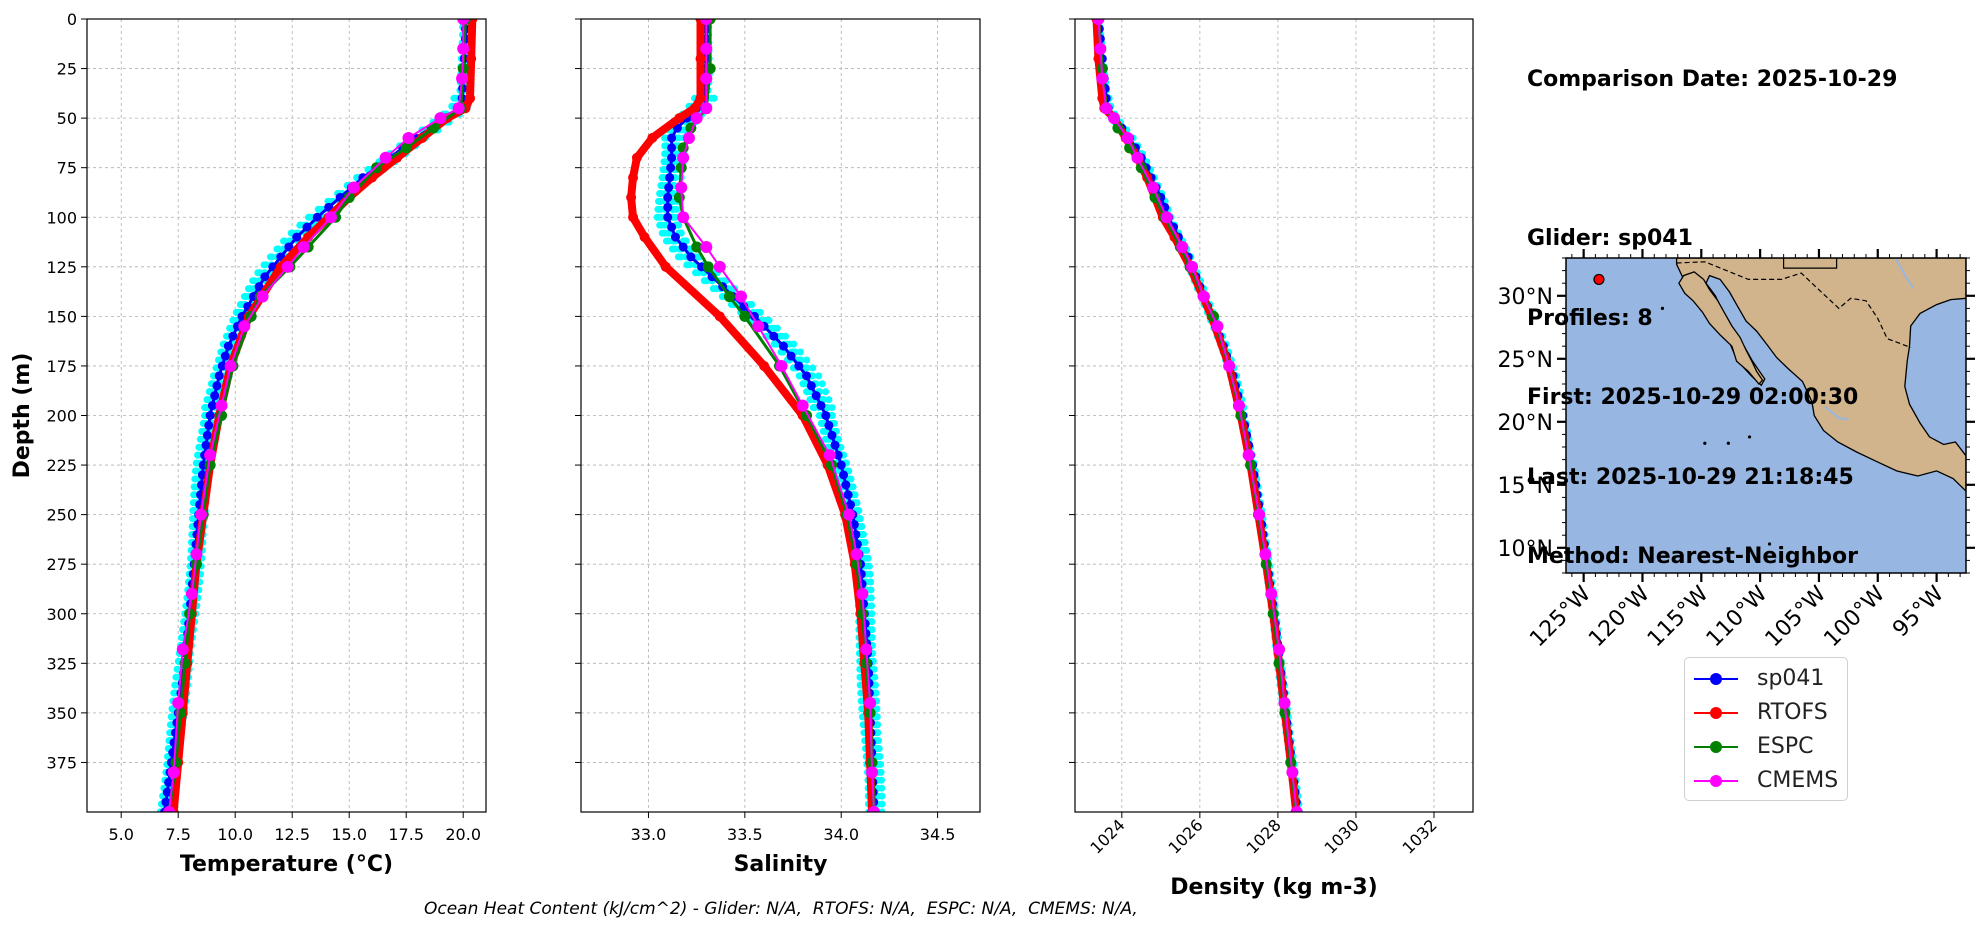 Image resolution: width=1978 pixels, height=934 pixels. What do you see at coordinates (61, 663) in the screenshot?
I see `y-tick-label: 325` at bounding box center [61, 663].